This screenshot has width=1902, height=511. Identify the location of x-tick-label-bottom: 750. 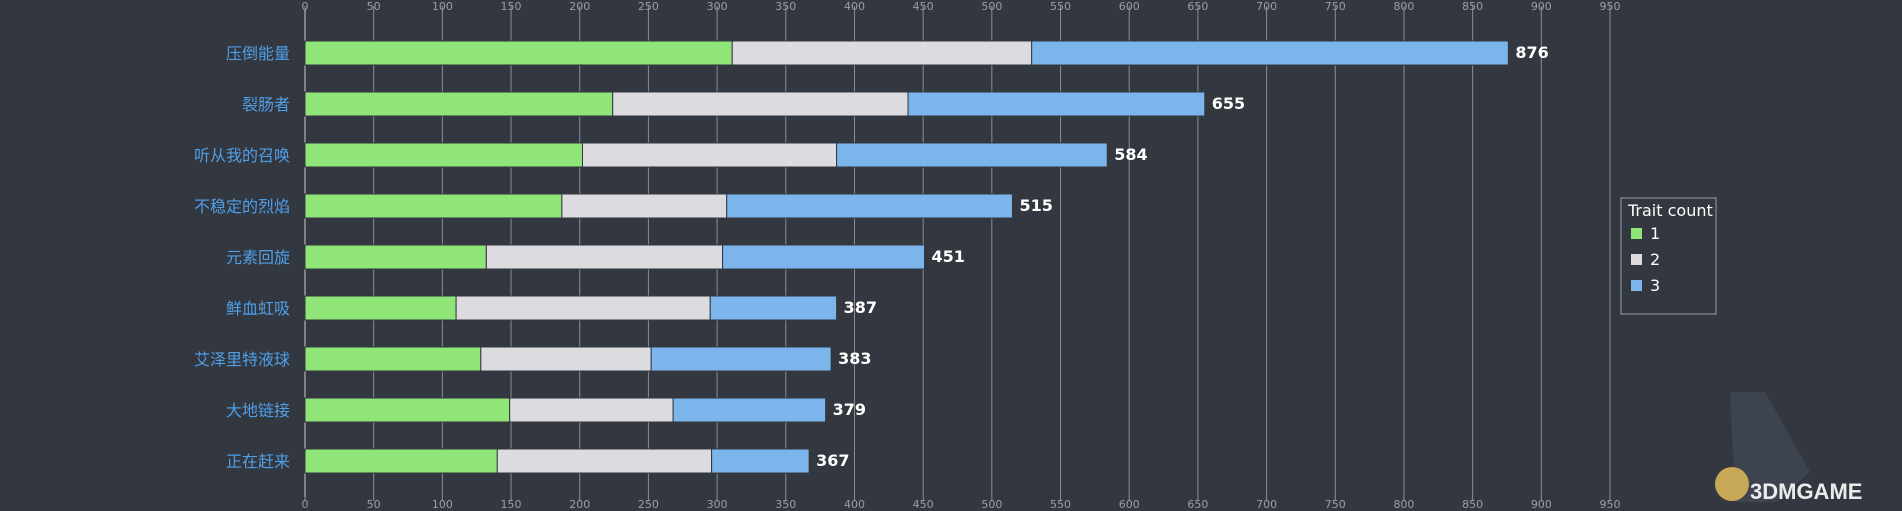
(1335, 504).